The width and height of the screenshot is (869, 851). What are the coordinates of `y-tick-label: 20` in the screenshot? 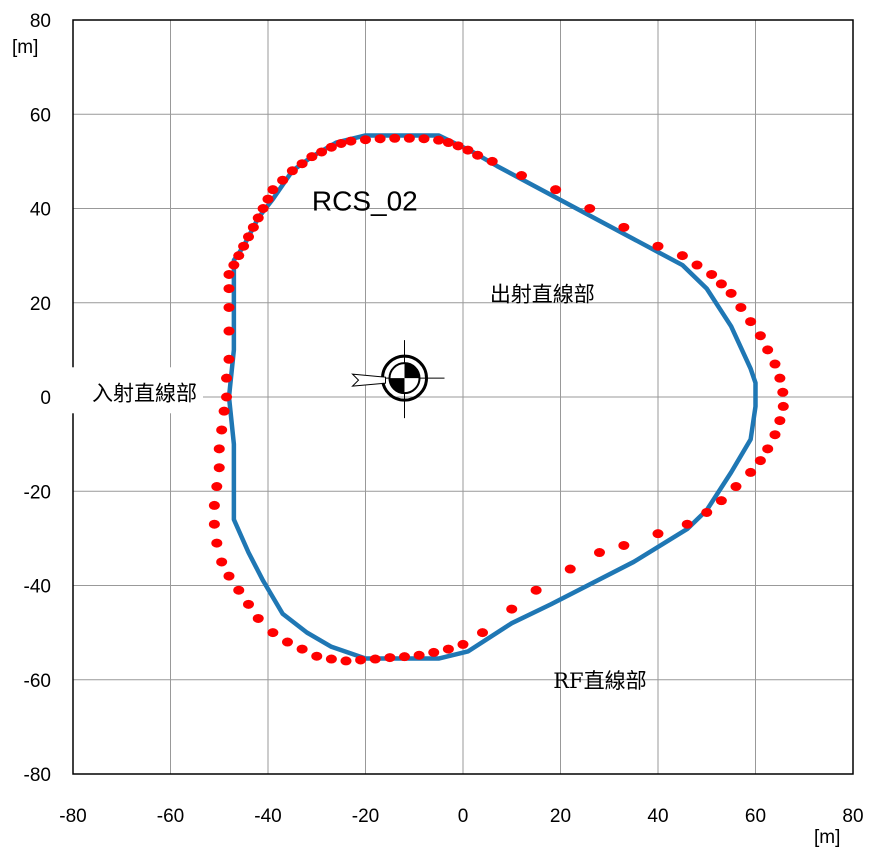 It's located at (40, 304).